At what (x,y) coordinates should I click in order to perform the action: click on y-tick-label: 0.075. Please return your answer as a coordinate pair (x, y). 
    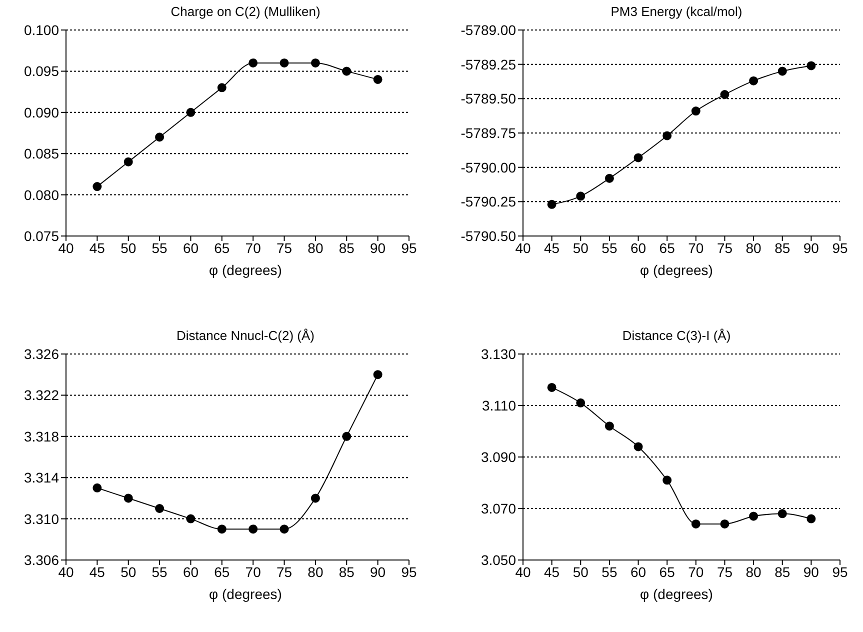
    Looking at the image, I should click on (42, 236).